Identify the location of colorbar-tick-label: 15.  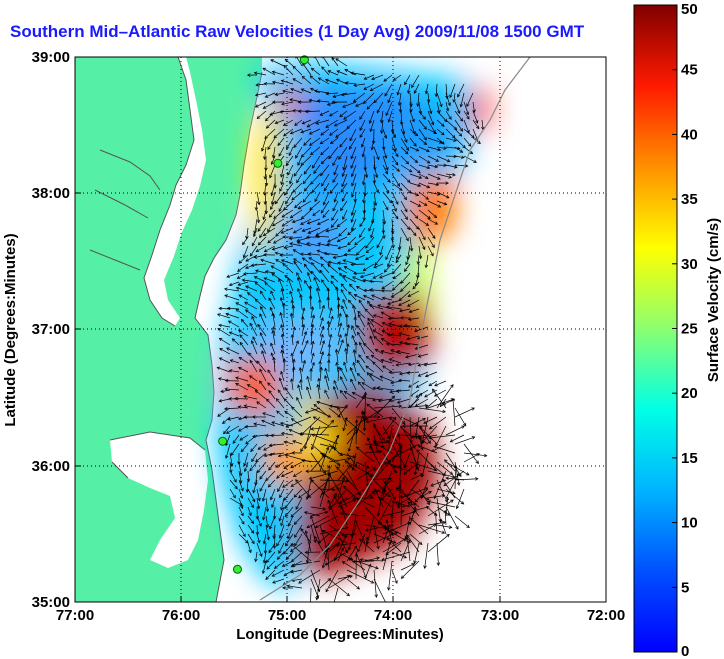
(689, 458).